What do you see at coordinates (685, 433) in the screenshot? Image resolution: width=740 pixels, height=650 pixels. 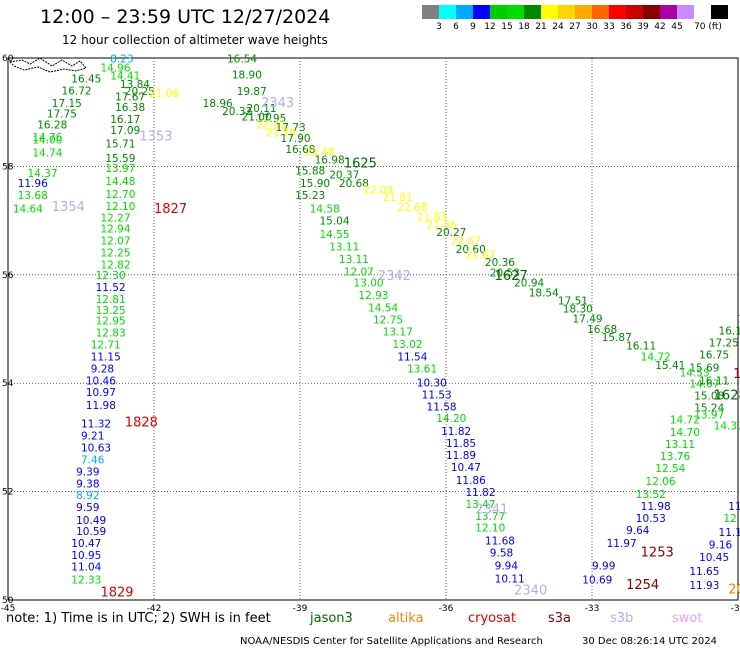 I see `wave-height-value: 14.70` at bounding box center [685, 433].